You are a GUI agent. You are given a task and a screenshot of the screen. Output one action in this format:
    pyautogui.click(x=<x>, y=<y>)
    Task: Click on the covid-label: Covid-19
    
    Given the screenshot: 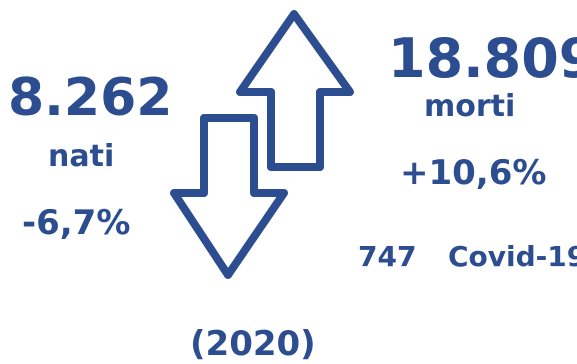 What is the action you would take?
    pyautogui.click(x=512, y=257)
    